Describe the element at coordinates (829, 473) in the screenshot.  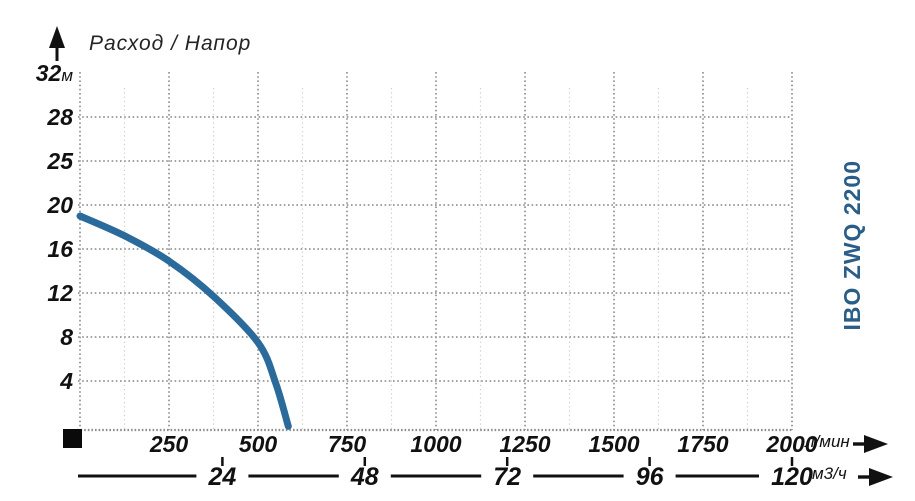
I see `x-axis-secondary-unit: м3/ч` at that location.